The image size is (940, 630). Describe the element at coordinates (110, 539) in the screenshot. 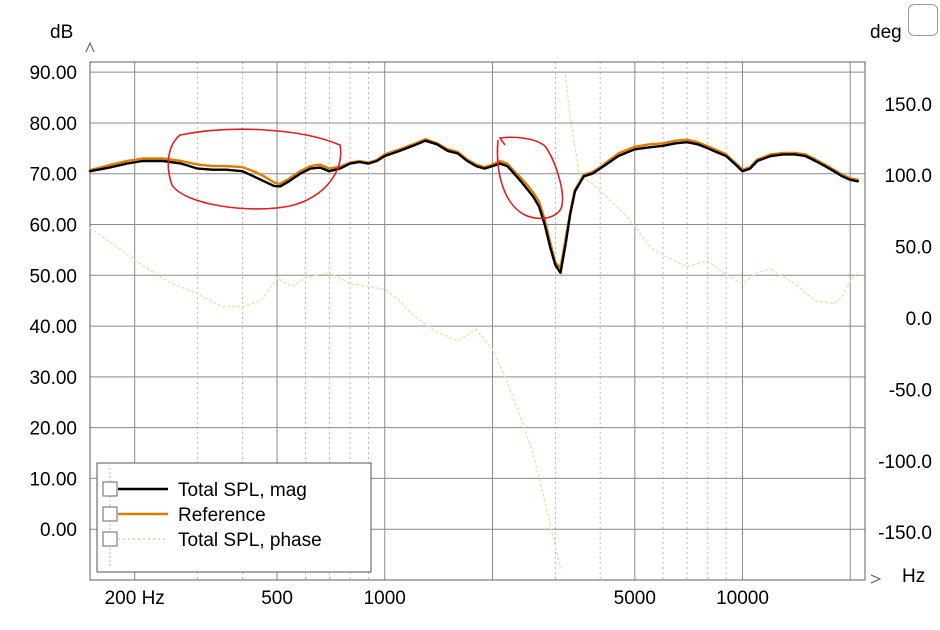

I see `legend-checkbox-total-spl-phase` at that location.